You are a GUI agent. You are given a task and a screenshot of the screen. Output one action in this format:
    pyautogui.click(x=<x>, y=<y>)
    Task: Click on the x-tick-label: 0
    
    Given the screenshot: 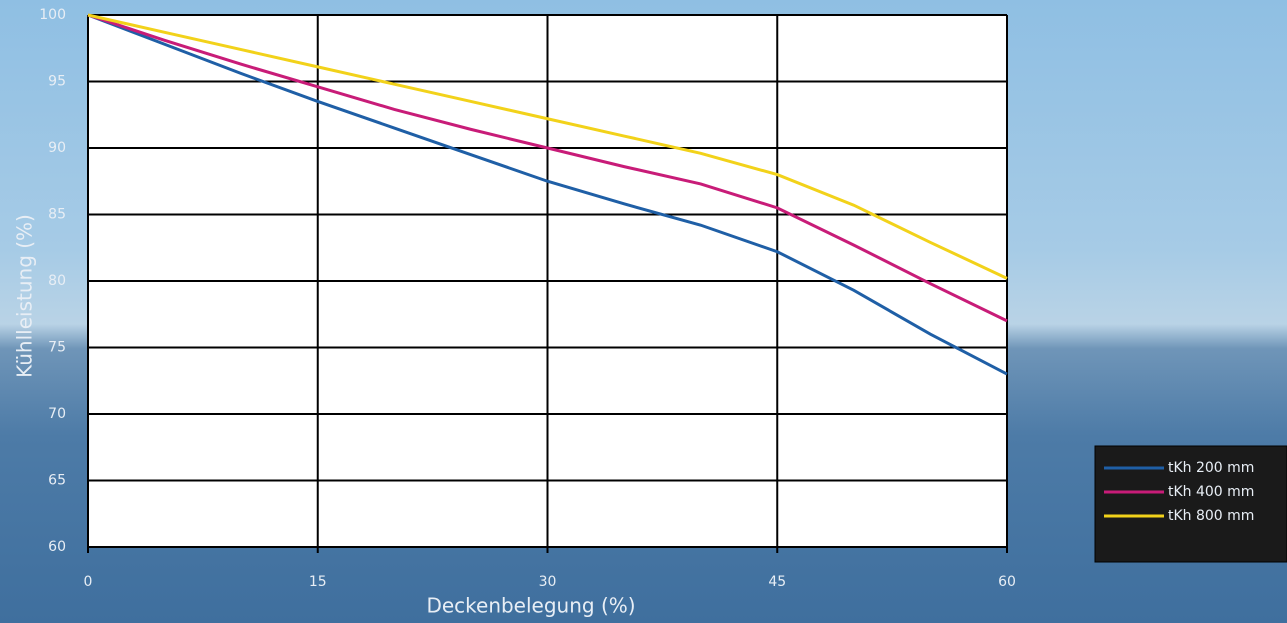 What is the action you would take?
    pyautogui.click(x=88, y=582)
    